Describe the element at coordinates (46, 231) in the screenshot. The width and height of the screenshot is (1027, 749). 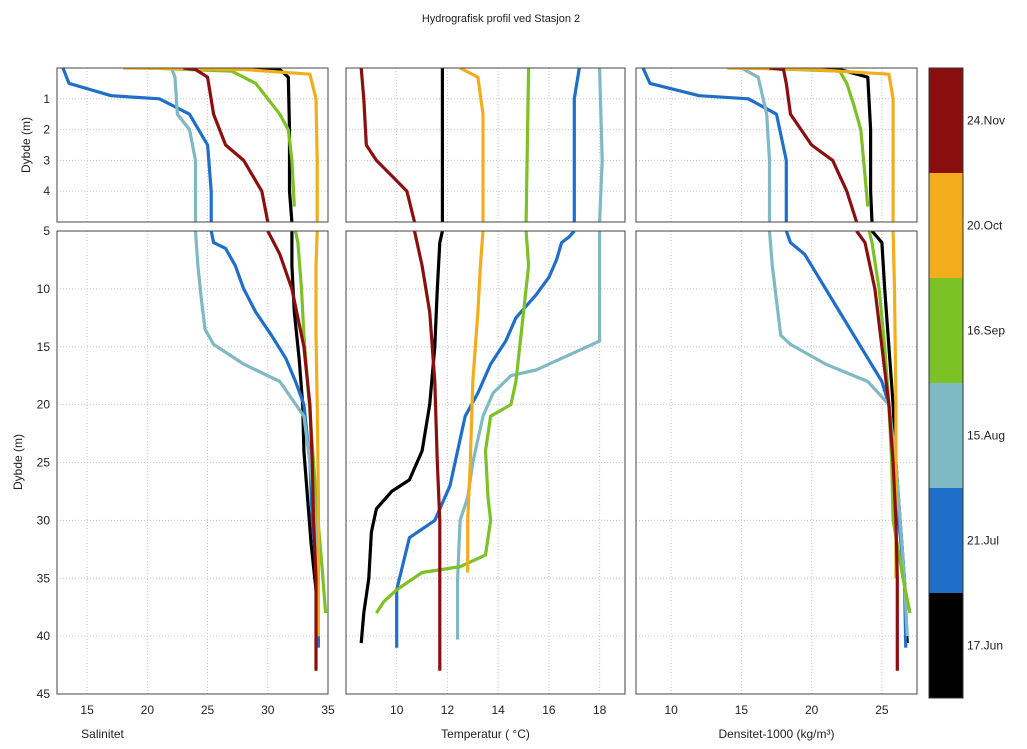
I see `y-tick-label: 5` at that location.